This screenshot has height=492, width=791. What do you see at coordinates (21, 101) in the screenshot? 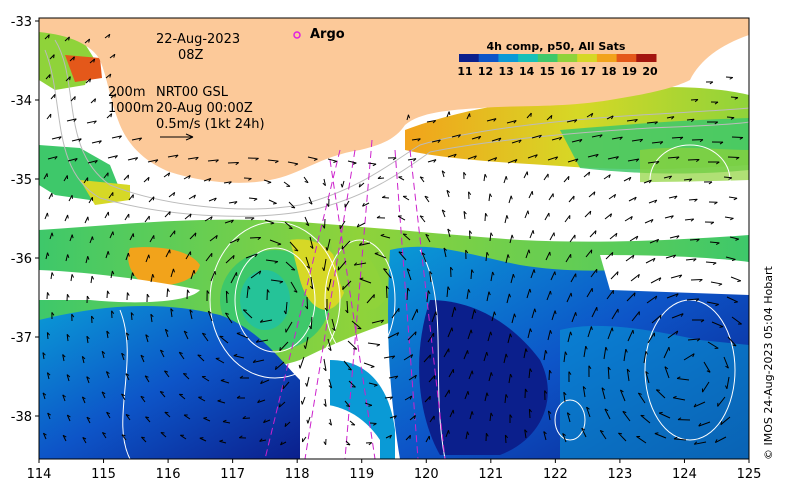
I see `y-tick-label: -34` at bounding box center [21, 101].